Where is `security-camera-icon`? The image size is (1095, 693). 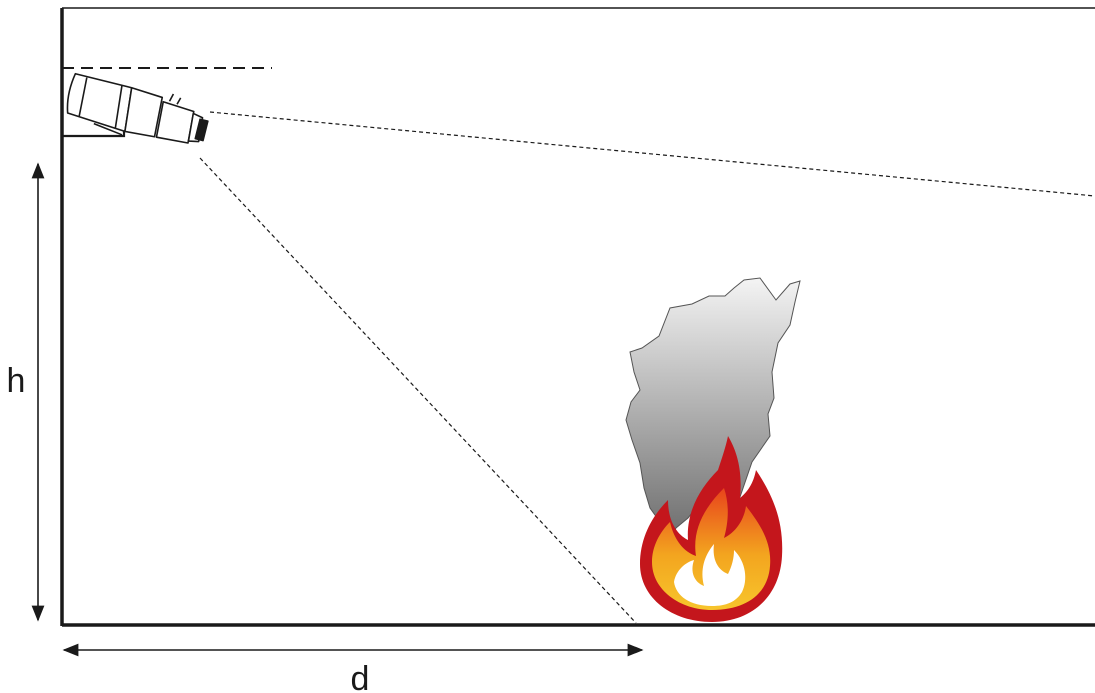 security-camera-icon is located at coordinates (137, 108).